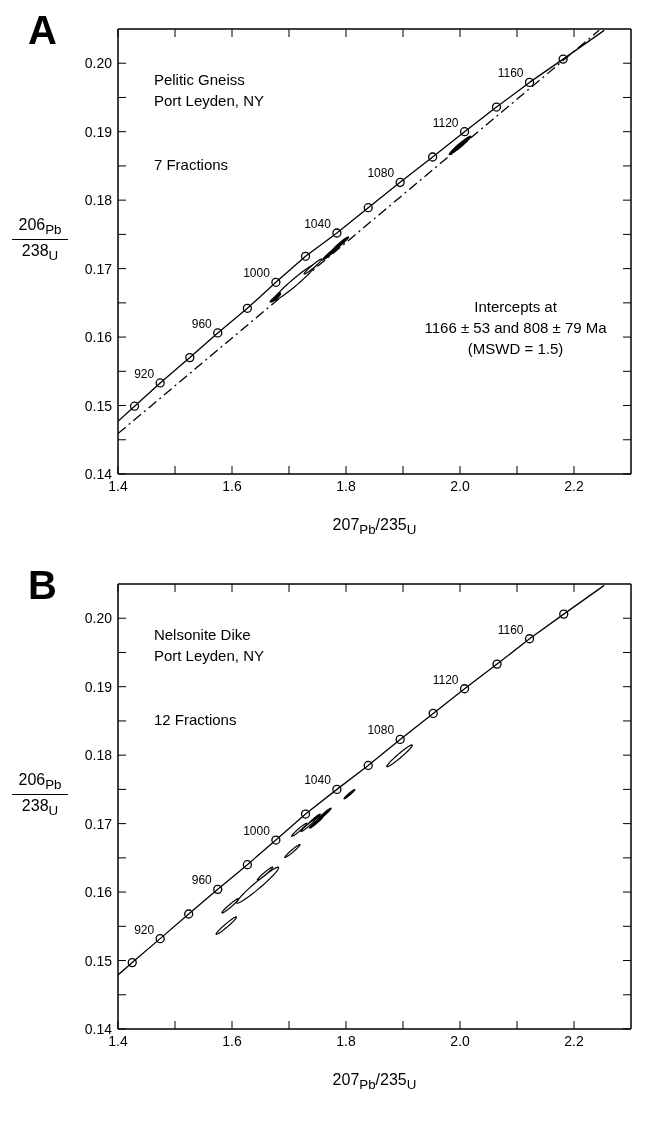 The width and height of the screenshot is (656, 1134). I want to click on annotation: Pelitic Gneiss Port Leyden, NY, so click(208, 91).